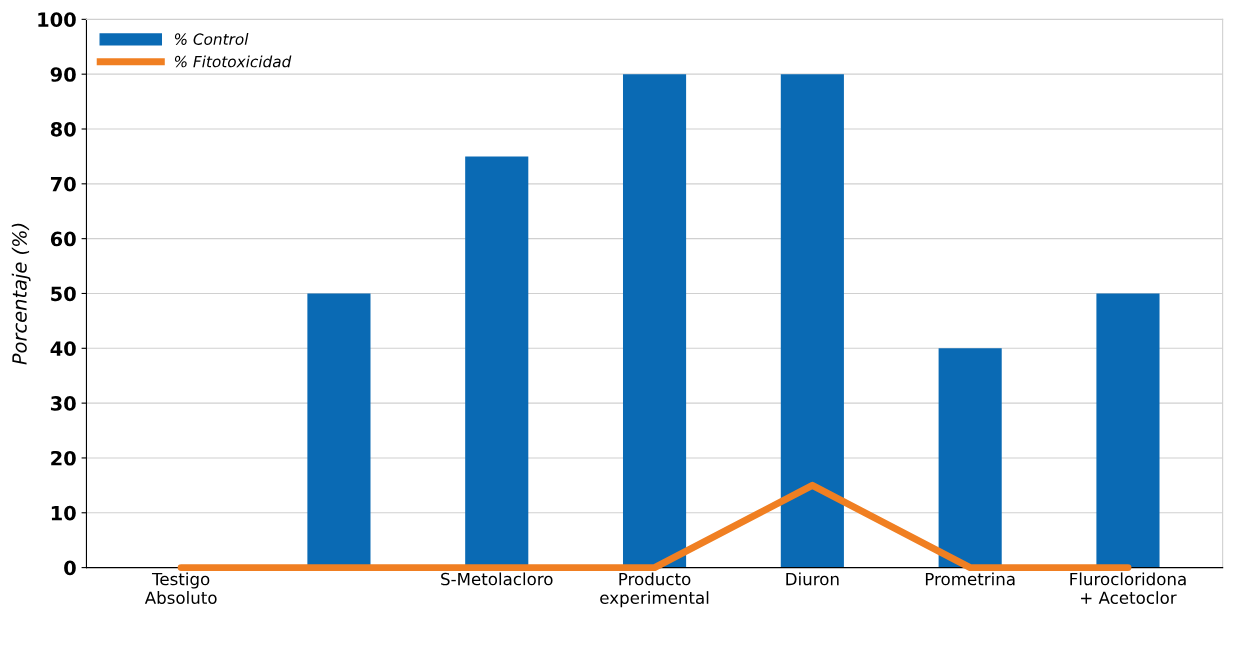 The image size is (1235, 645). What do you see at coordinates (63, 348) in the screenshot?
I see `y-tick-label: 40` at bounding box center [63, 348].